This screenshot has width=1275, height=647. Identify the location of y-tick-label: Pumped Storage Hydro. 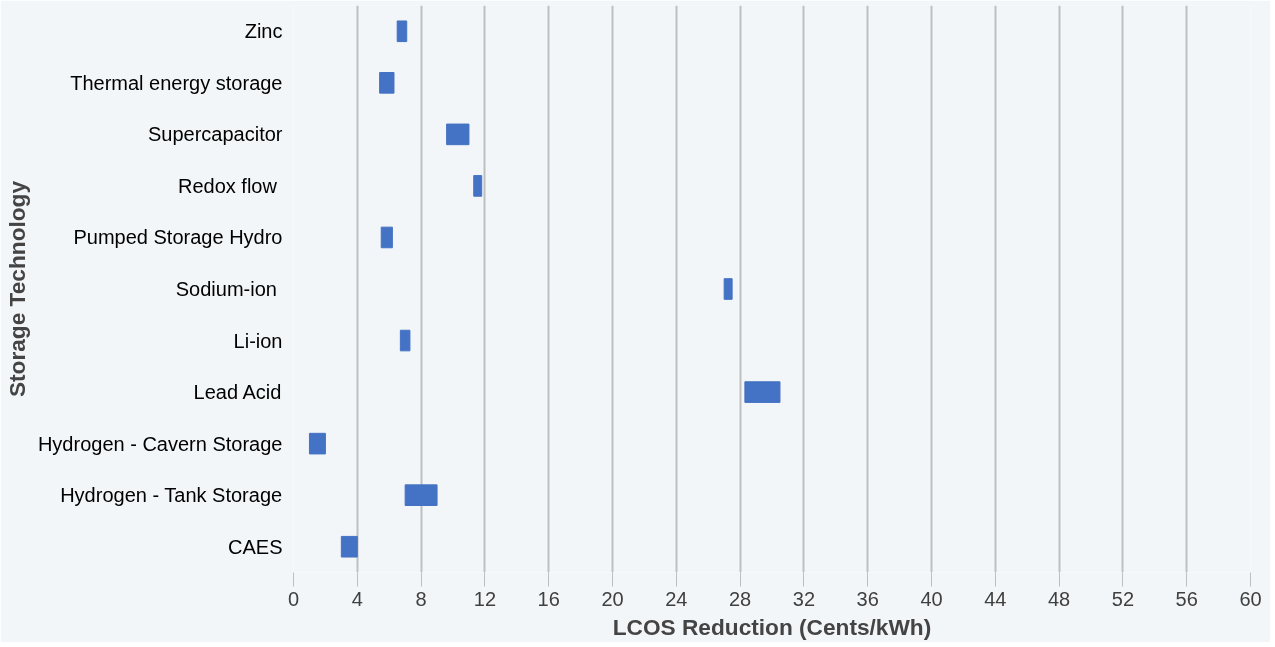
(178, 237).